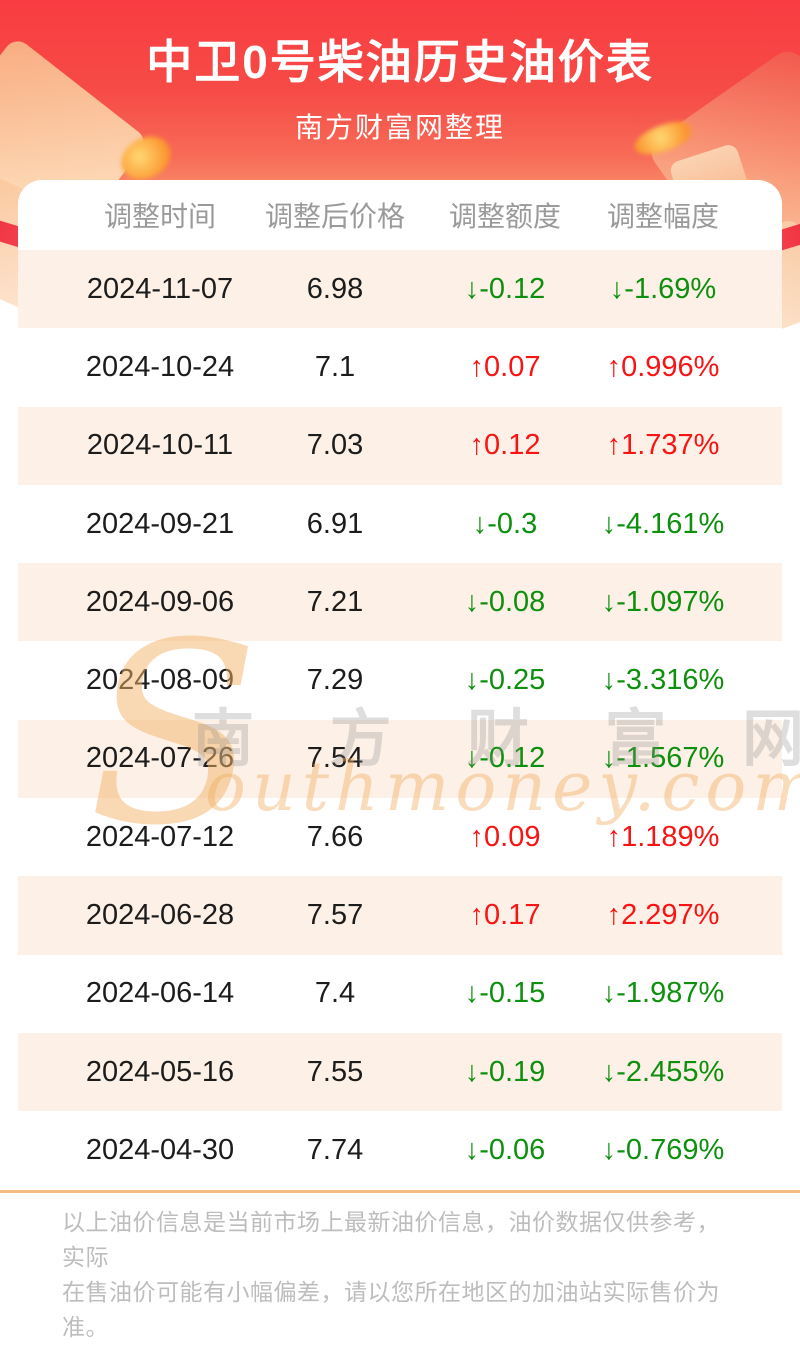  Describe the element at coordinates (160, 445) in the screenshot. I see `cell-date: 2024-10-11` at that location.